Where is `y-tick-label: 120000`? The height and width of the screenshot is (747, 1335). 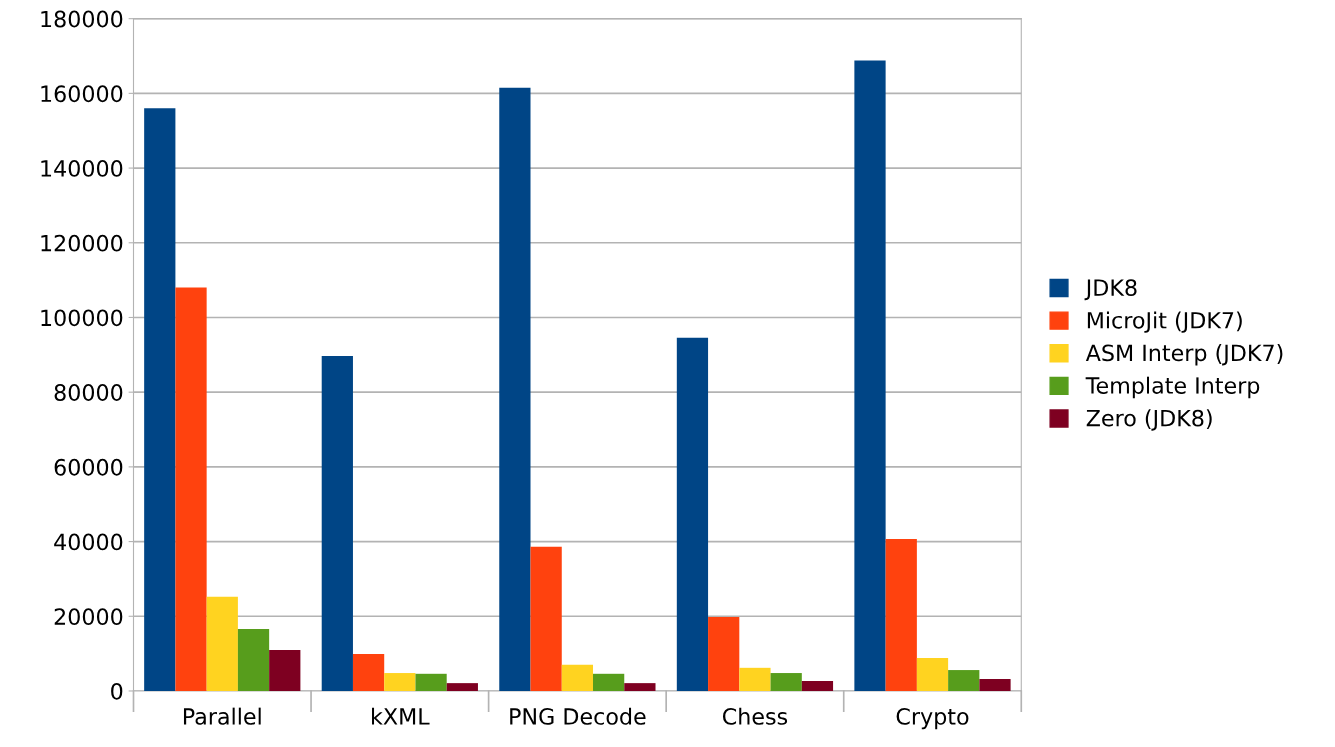 y-tick-label: 120000 is located at coordinates (82, 243).